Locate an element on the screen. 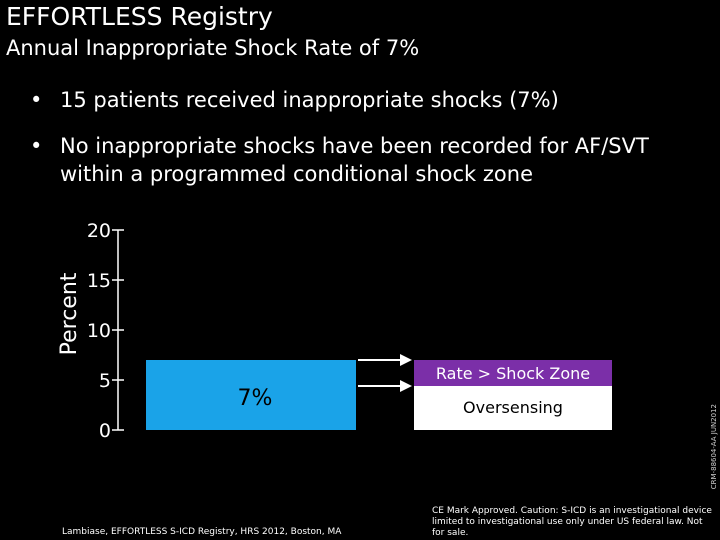  breakdown-label: Rate > Shock Zone is located at coordinates (513, 373).